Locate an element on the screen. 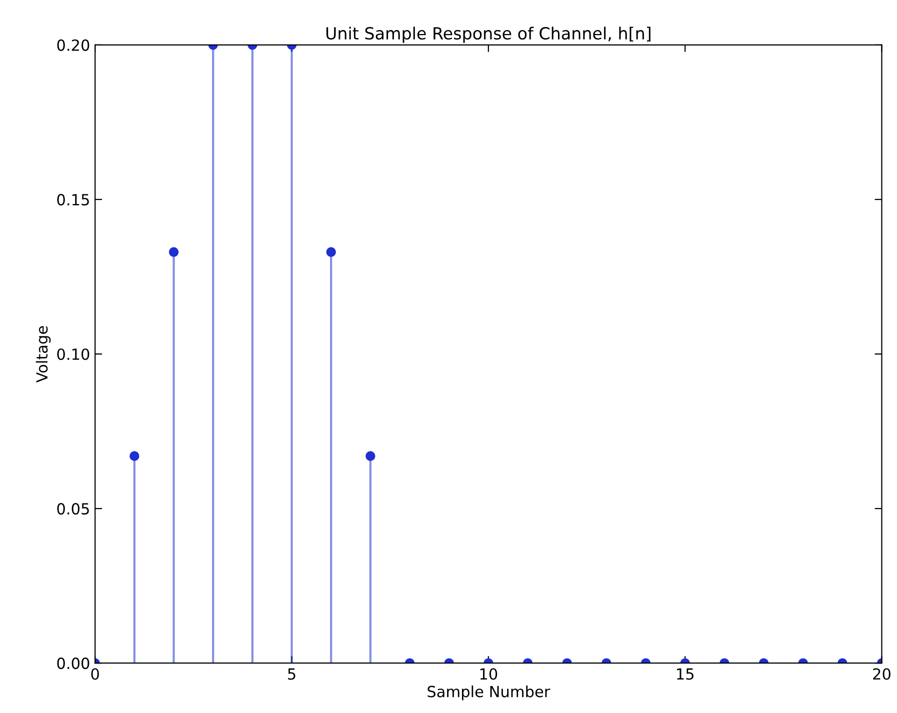 This screenshot has height=713, width=897. x-tick-label: 10 is located at coordinates (489, 674).